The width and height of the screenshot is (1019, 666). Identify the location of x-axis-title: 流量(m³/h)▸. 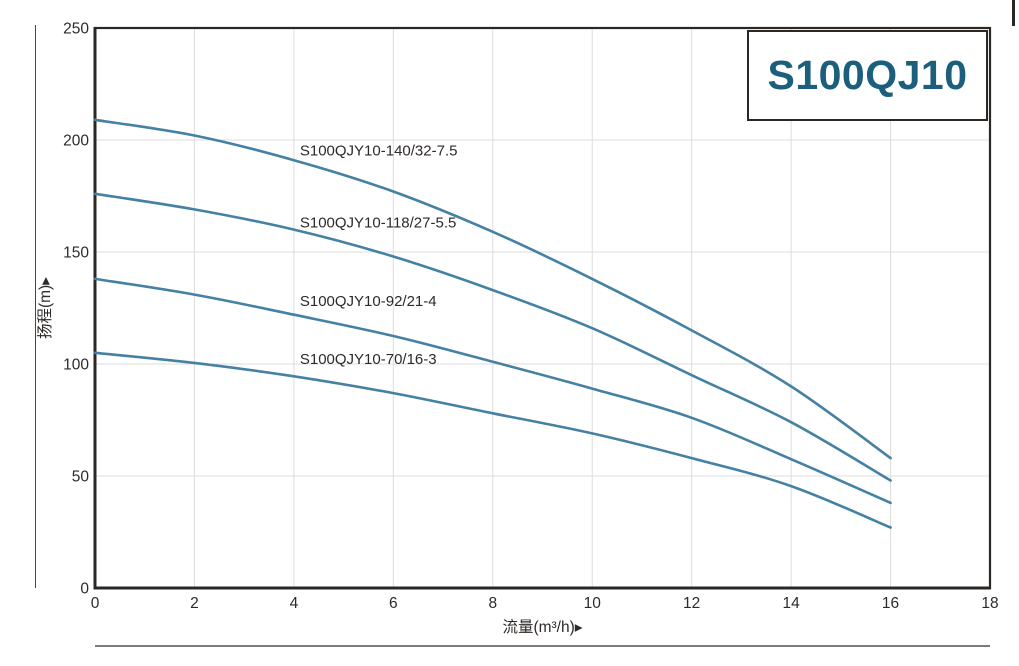
(542, 627).